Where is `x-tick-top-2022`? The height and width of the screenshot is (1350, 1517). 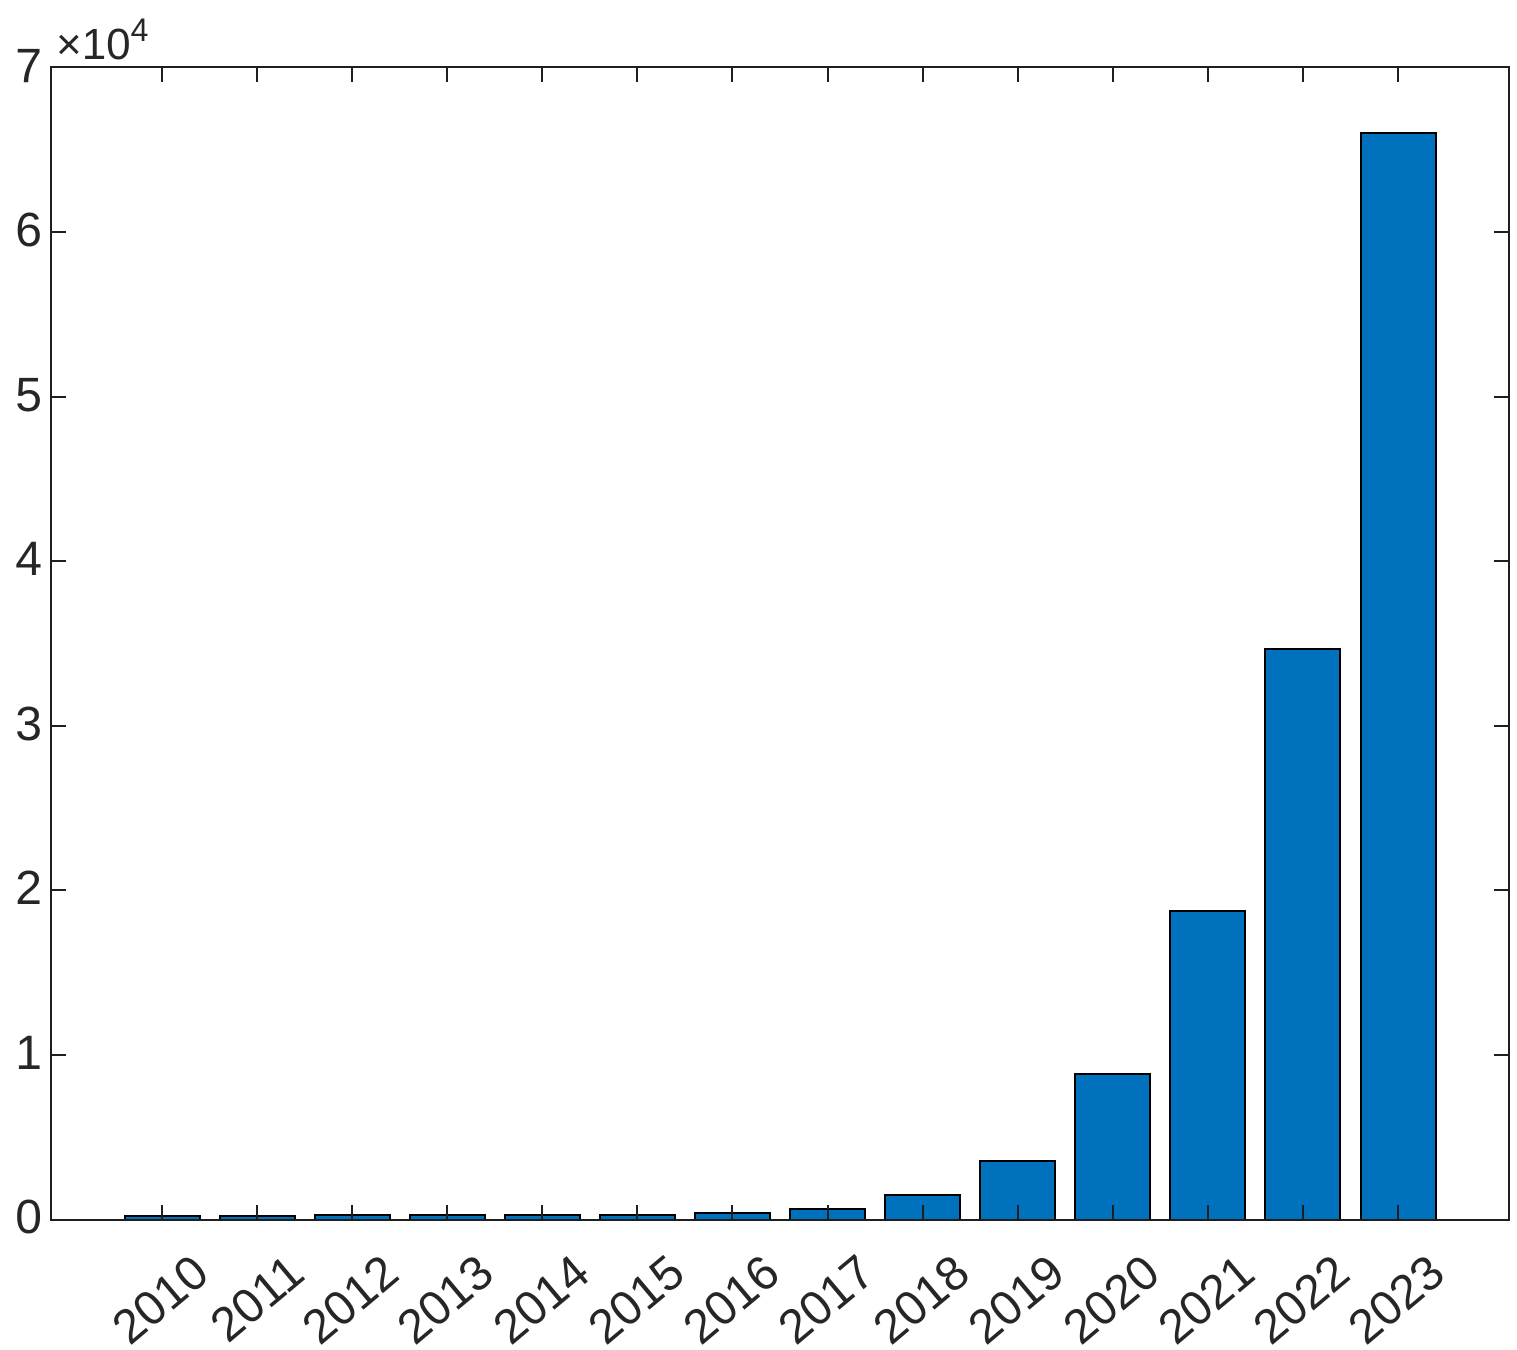
x-tick-top-2022 is located at coordinates (1302, 75).